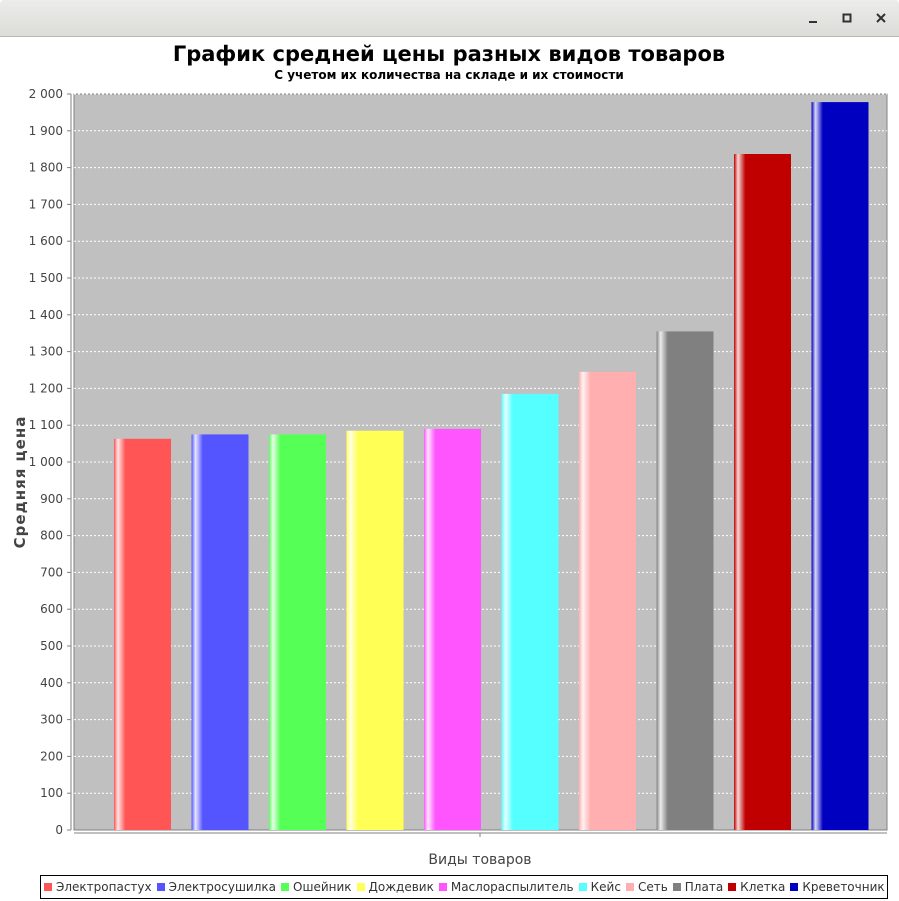 The image size is (899, 901). What do you see at coordinates (20, 482) in the screenshot?
I see `y-axis-label: Средняя цена` at bounding box center [20, 482].